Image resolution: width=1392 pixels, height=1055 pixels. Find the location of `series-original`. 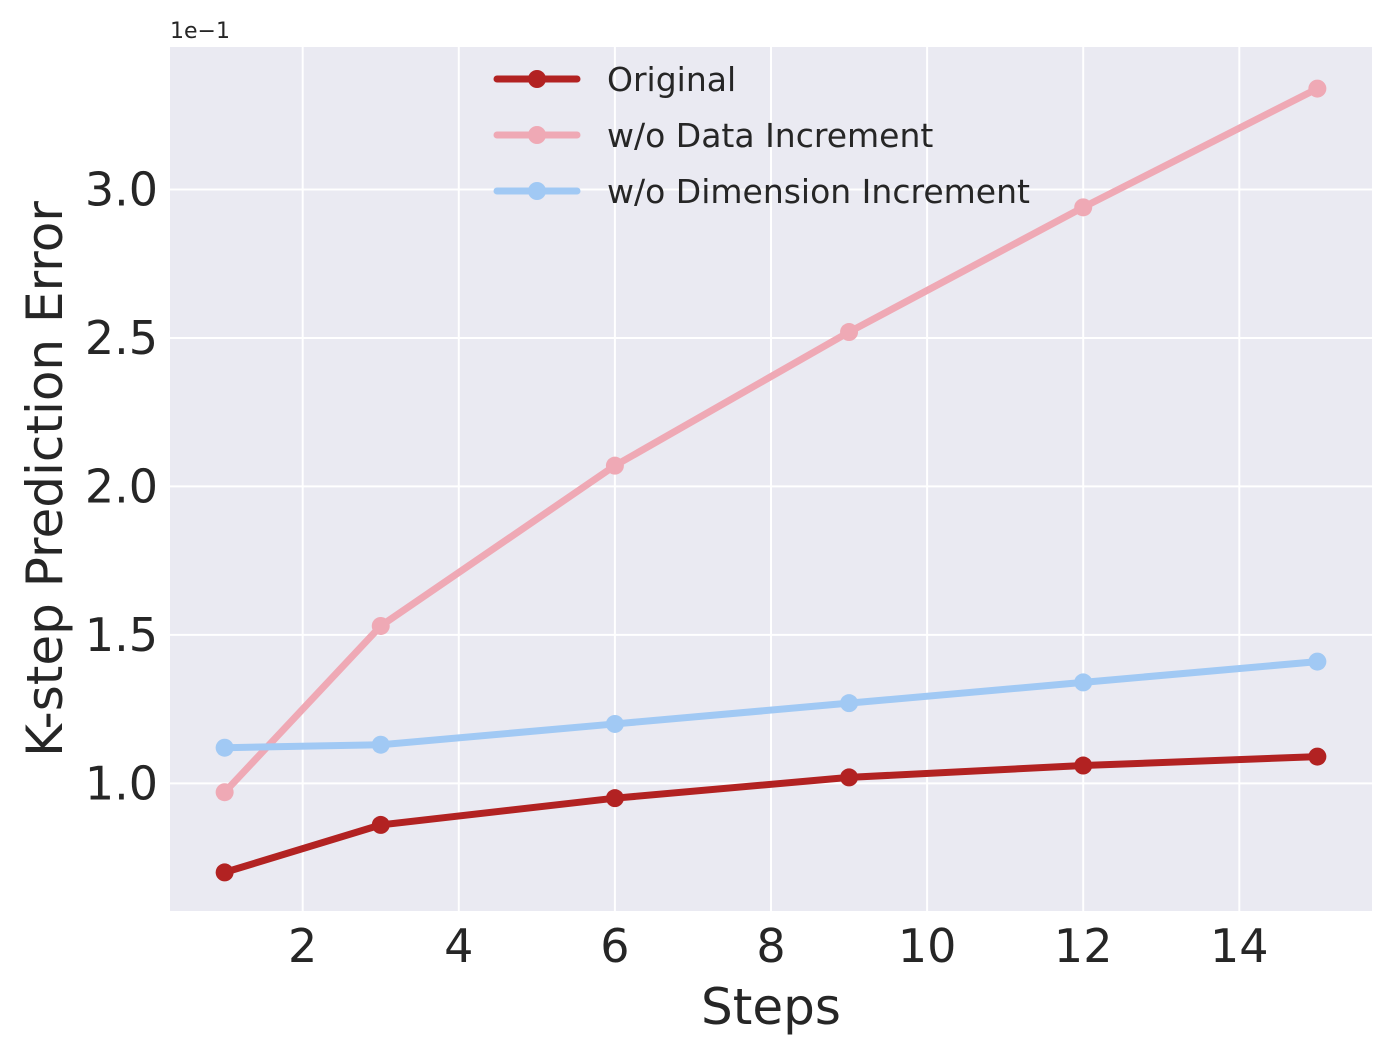

series-original is located at coordinates (771, 814).